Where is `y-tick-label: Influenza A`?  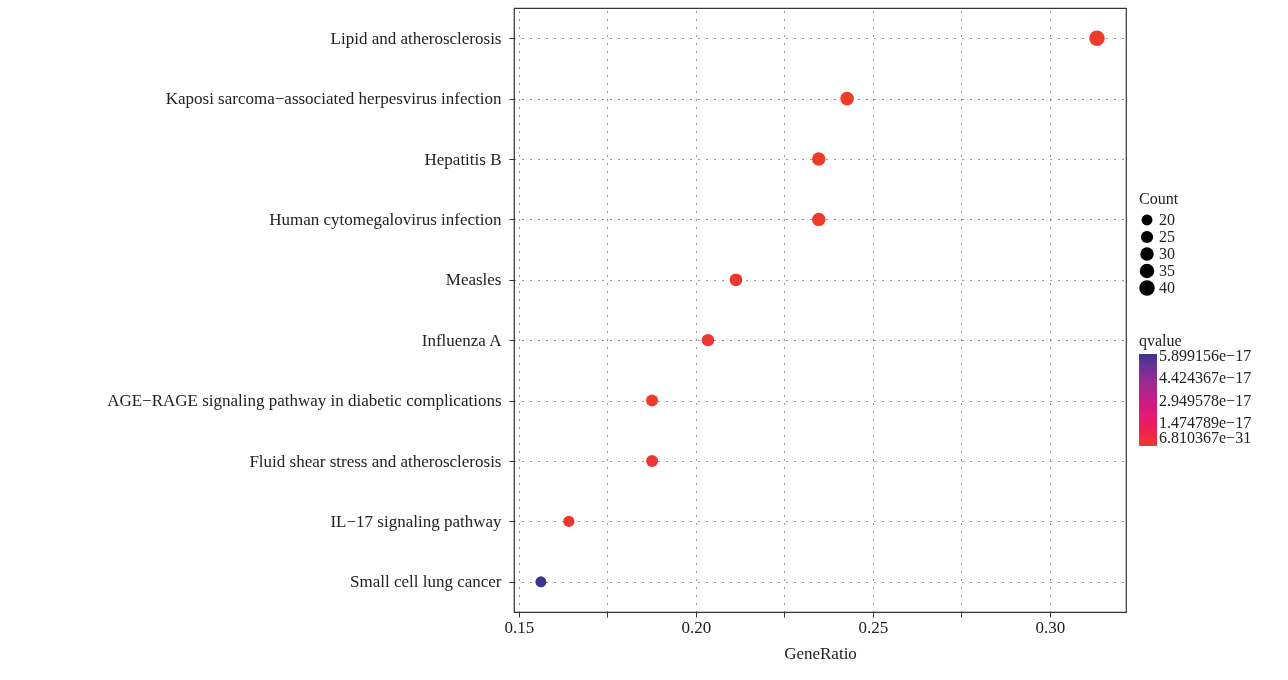 y-tick-label: Influenza A is located at coordinates (462, 340).